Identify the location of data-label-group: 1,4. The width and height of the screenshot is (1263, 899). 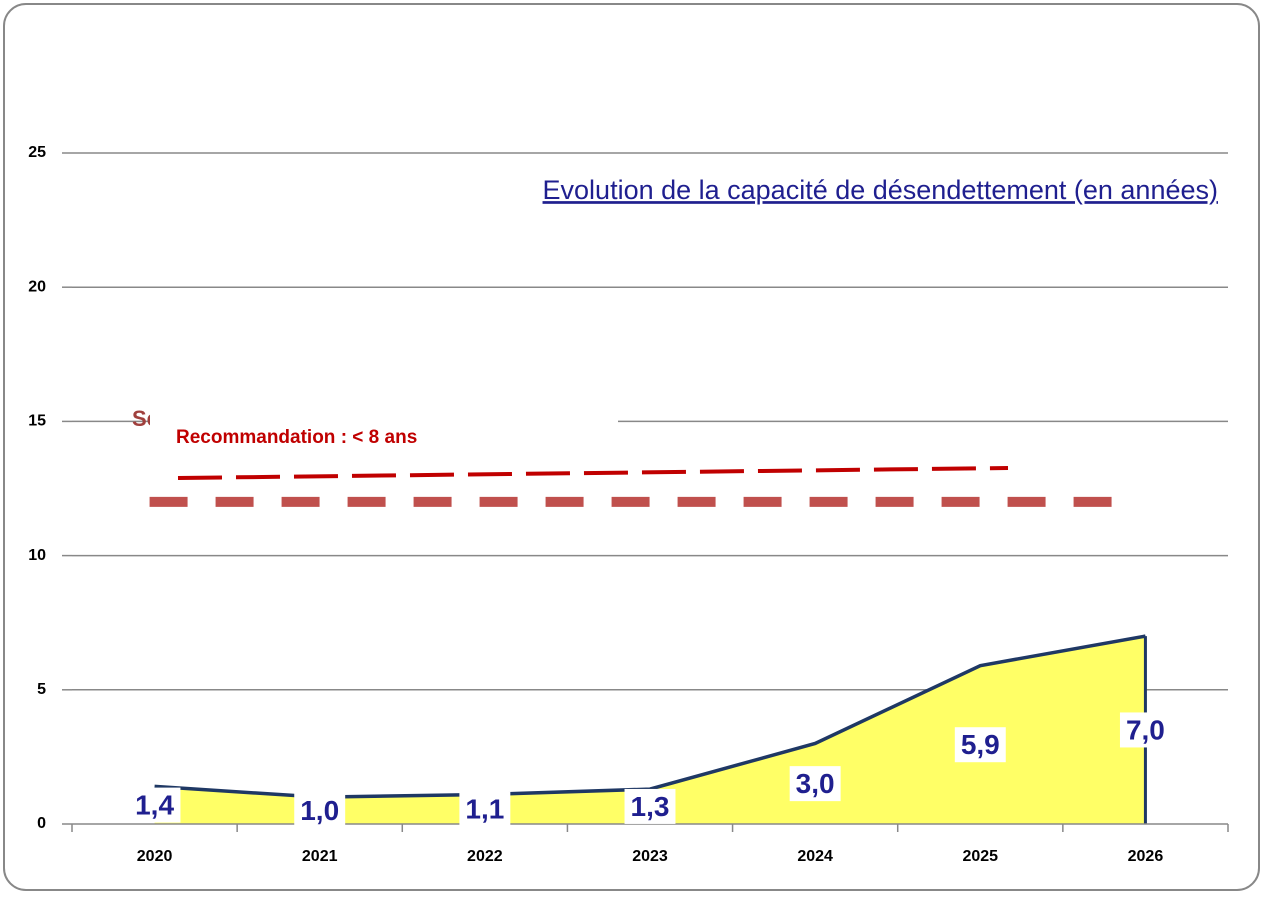
(155, 805).